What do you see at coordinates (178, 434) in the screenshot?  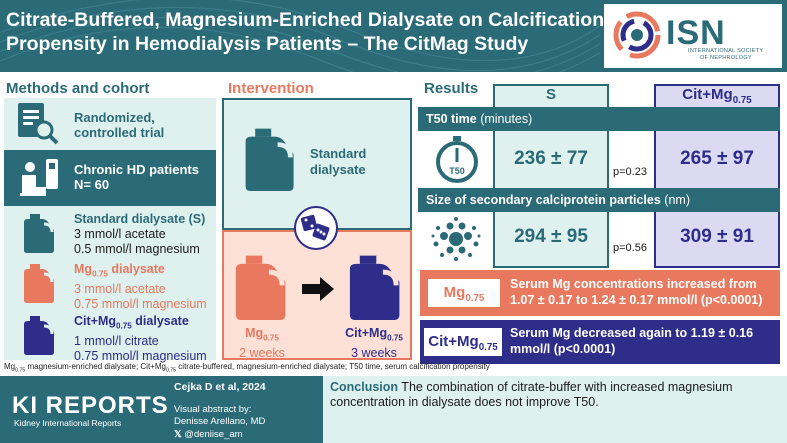 I see `x-icon: 𝕏` at bounding box center [178, 434].